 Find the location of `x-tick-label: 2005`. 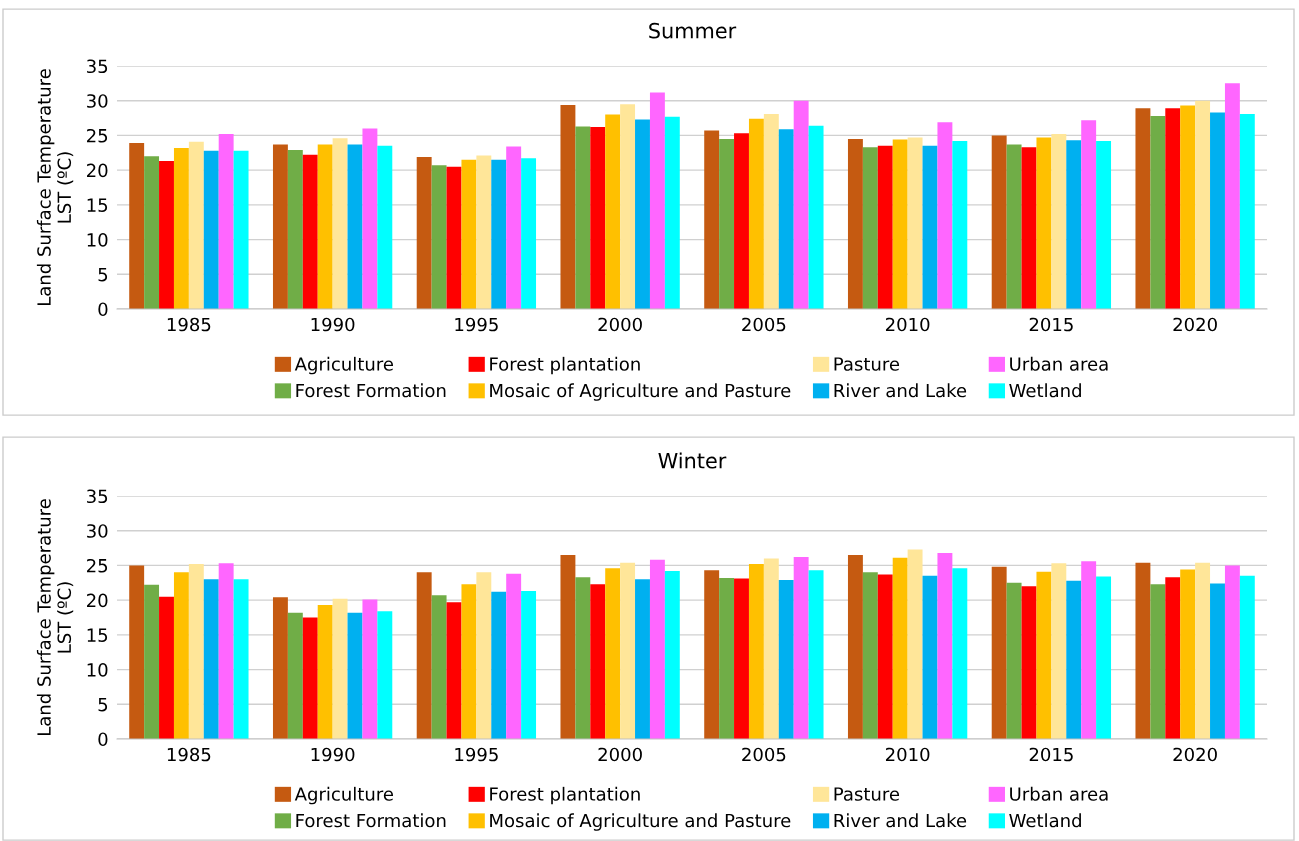

x-tick-label: 2005 is located at coordinates (764, 754).